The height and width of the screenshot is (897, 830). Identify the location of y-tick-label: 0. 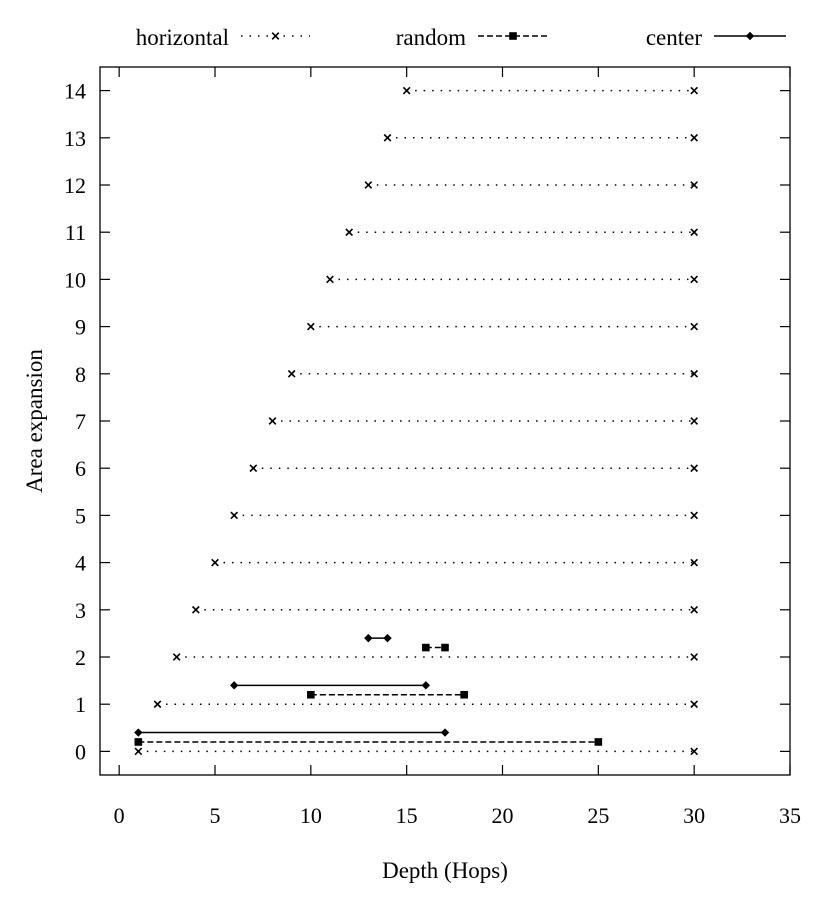
(80, 751).